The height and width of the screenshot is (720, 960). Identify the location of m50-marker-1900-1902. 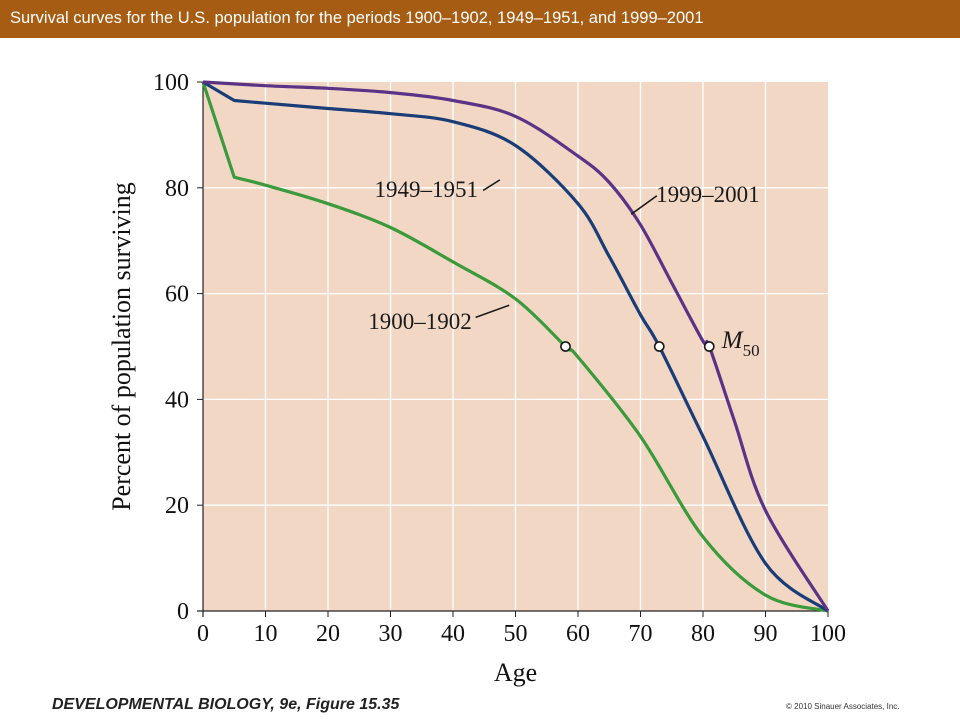
(565, 346).